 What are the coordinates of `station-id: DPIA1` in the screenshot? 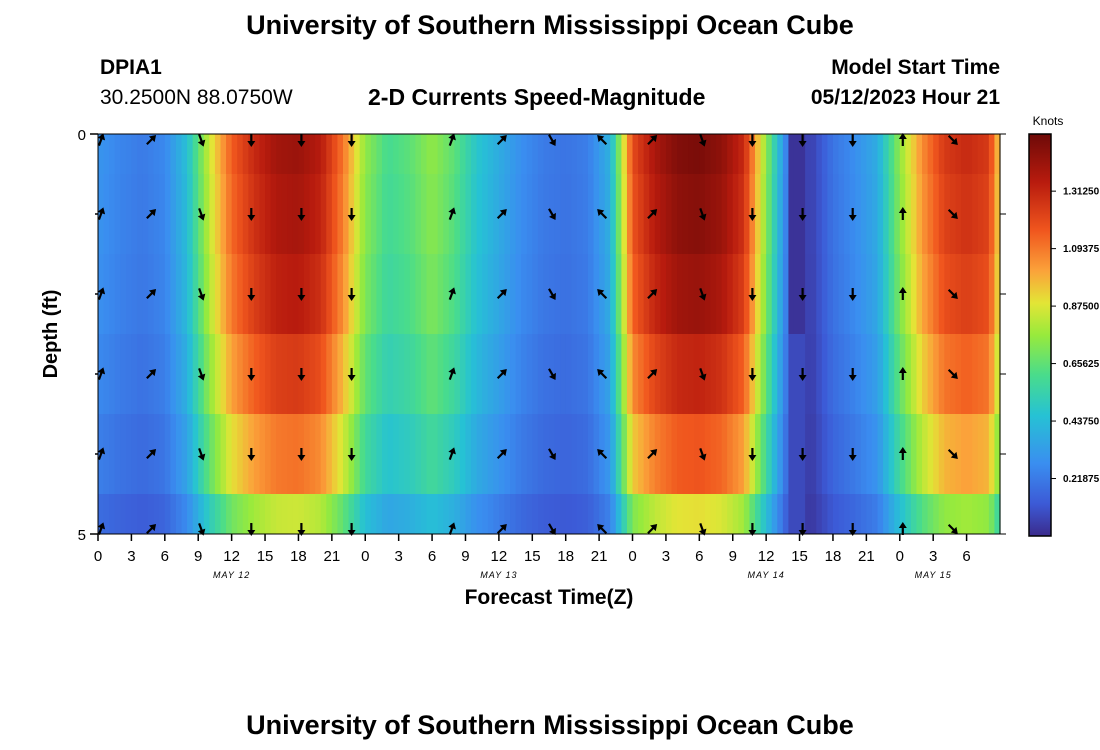 It's located at (131, 67).